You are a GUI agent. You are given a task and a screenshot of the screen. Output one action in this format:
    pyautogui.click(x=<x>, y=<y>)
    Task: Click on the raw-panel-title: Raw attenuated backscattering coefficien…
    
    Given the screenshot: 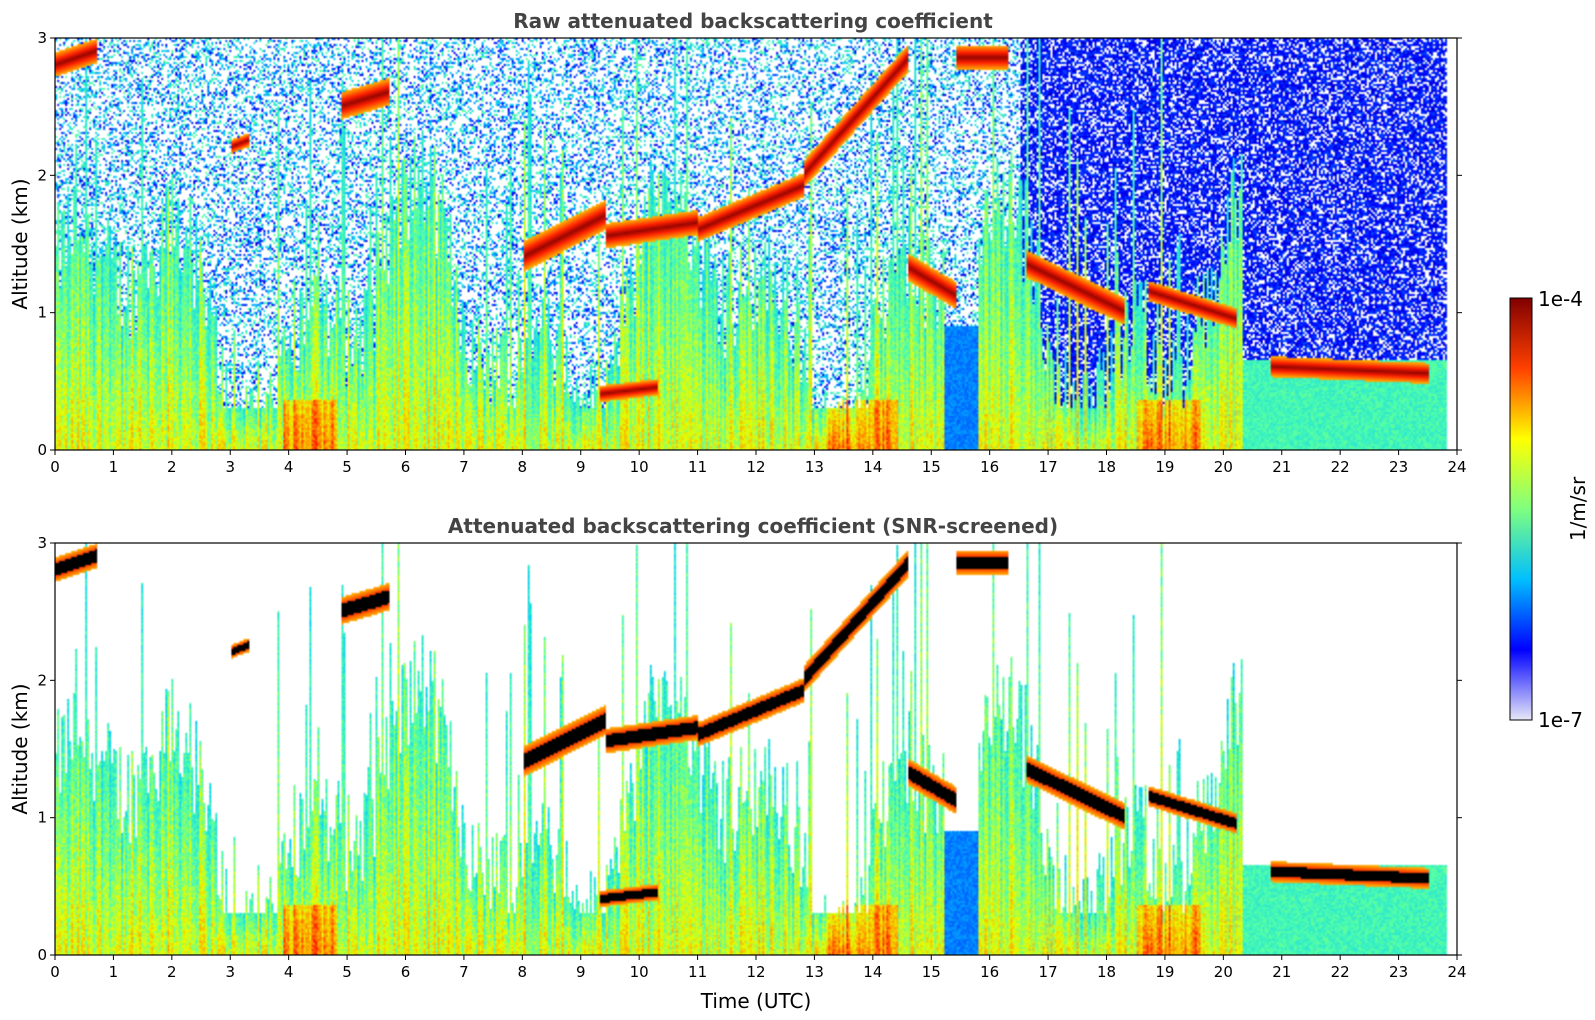 What is the action you would take?
    pyautogui.click(x=753, y=21)
    